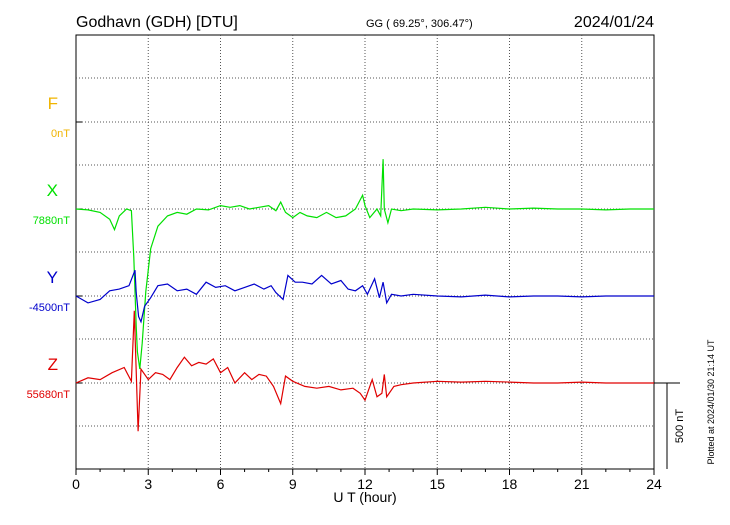  Describe the element at coordinates (60, 134) in the screenshot. I see `series-baseline-f: 0nT` at that location.